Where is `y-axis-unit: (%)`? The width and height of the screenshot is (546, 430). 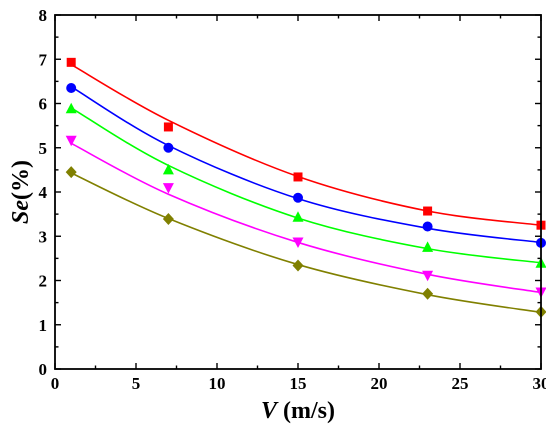 y-axis-unit: (%) is located at coordinates (21, 180).